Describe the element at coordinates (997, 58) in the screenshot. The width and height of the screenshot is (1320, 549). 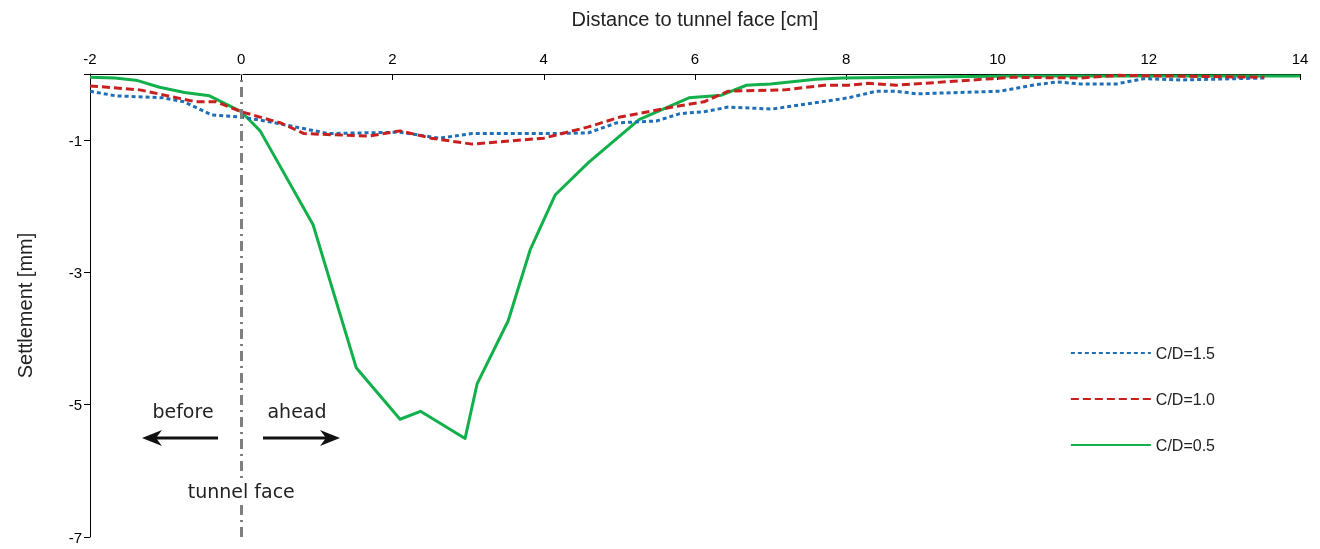
I see `x-tick-label: 10` at that location.